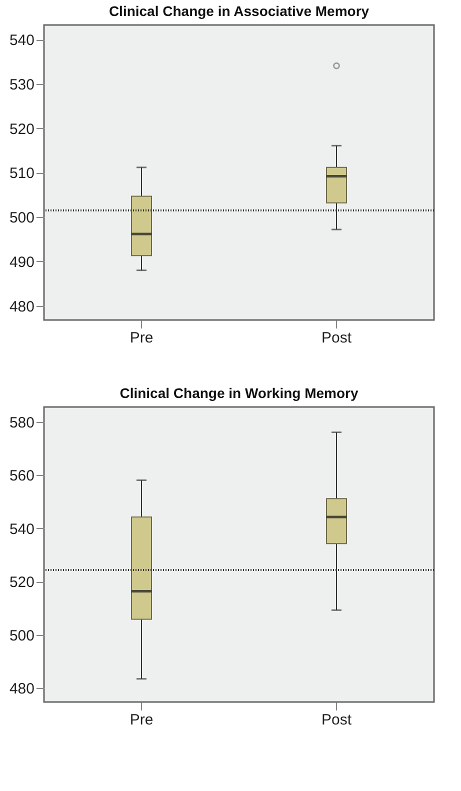  Describe the element at coordinates (239, 11) in the screenshot. I see `chart-title: Clinical Change in Associative Memory` at that location.